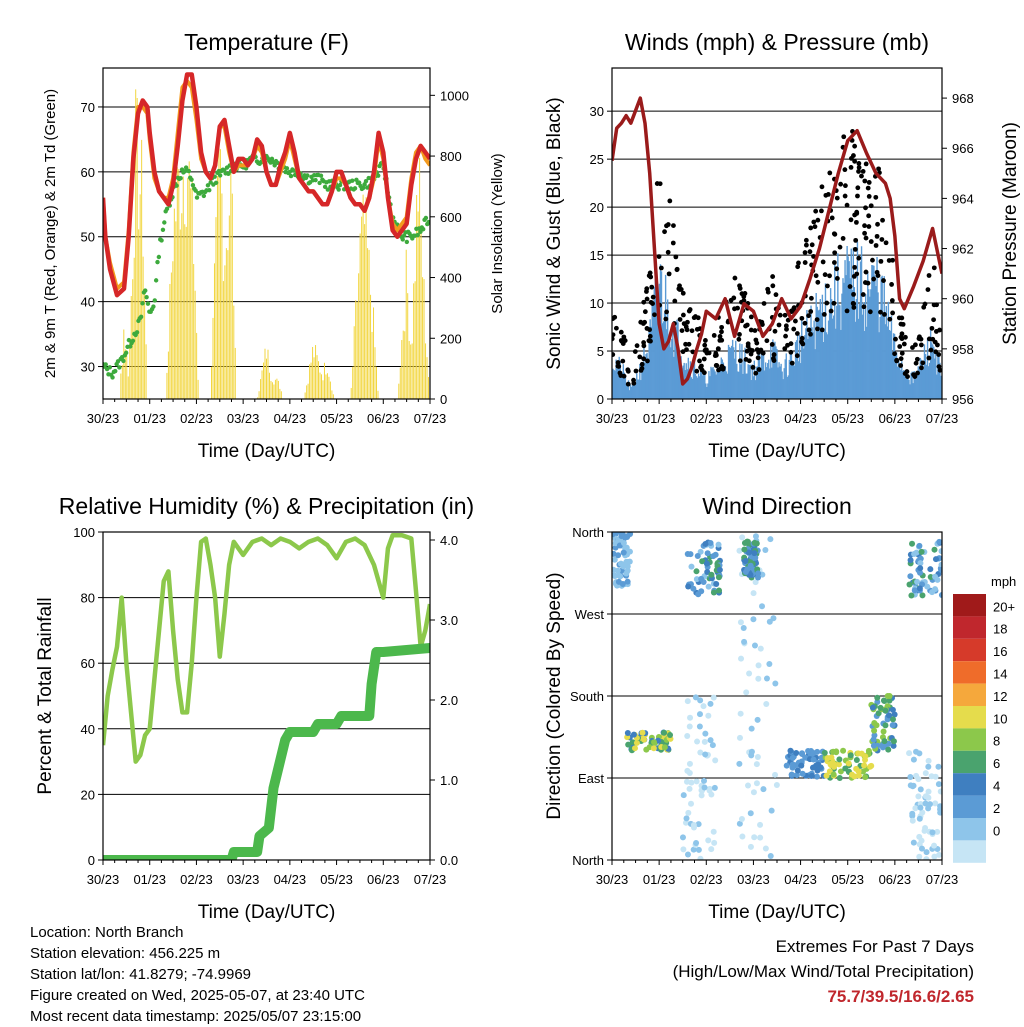  What do you see at coordinates (266, 185) in the screenshot?
I see `temperature-2m-line` at bounding box center [266, 185].